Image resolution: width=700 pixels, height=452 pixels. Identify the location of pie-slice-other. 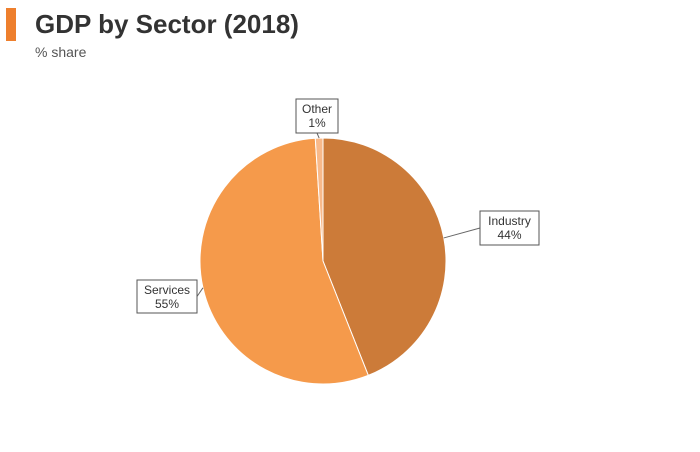
(319, 199).